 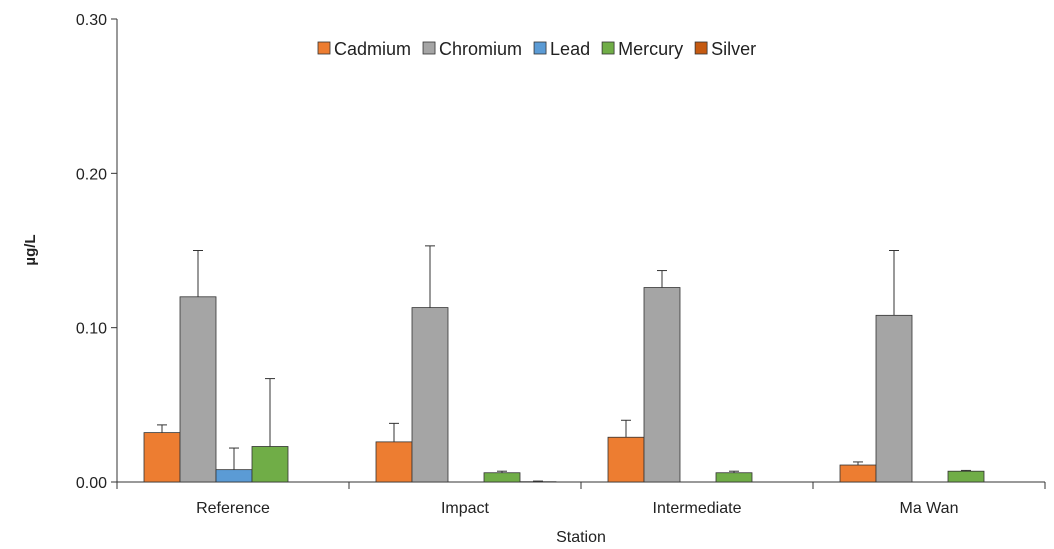 I want to click on x-axis-ticks: Reference Impact Intermediate Ma Wan, so click(x=581, y=499).